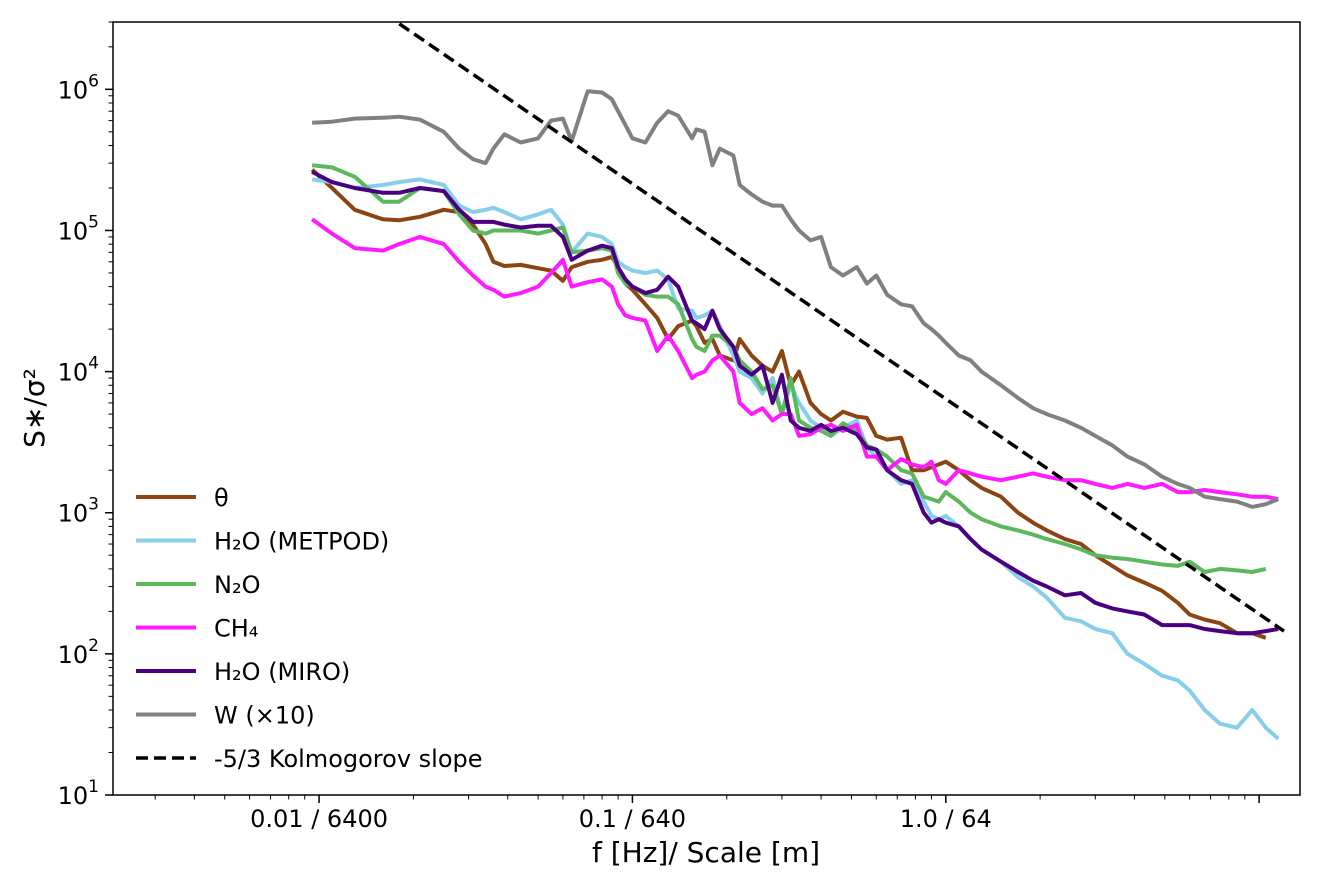  Describe the element at coordinates (632, 819) in the screenshot. I see `x-tick-label: 0.1 / 640` at that location.